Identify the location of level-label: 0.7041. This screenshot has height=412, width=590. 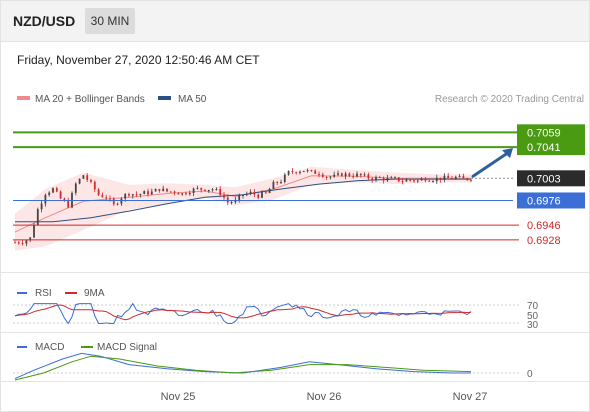
(544, 148).